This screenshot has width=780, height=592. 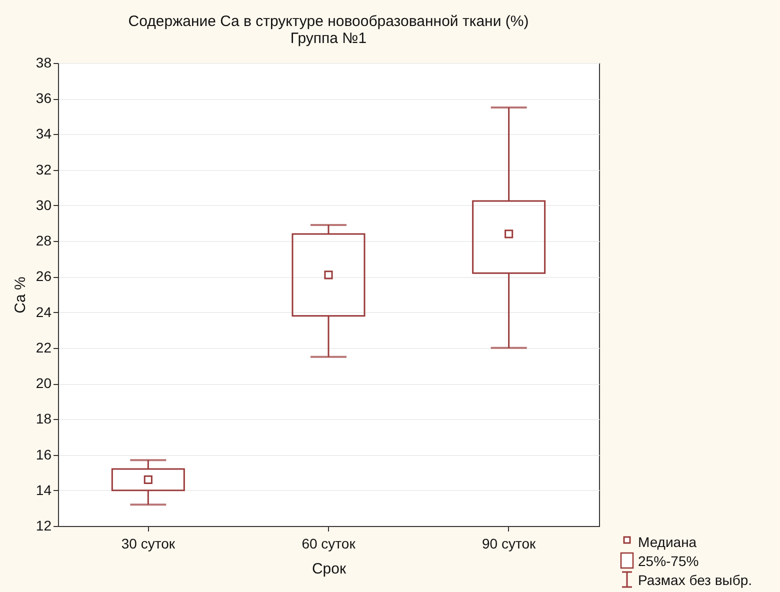 I want to click on x-tick-label: 30 суток, so click(x=148, y=544).